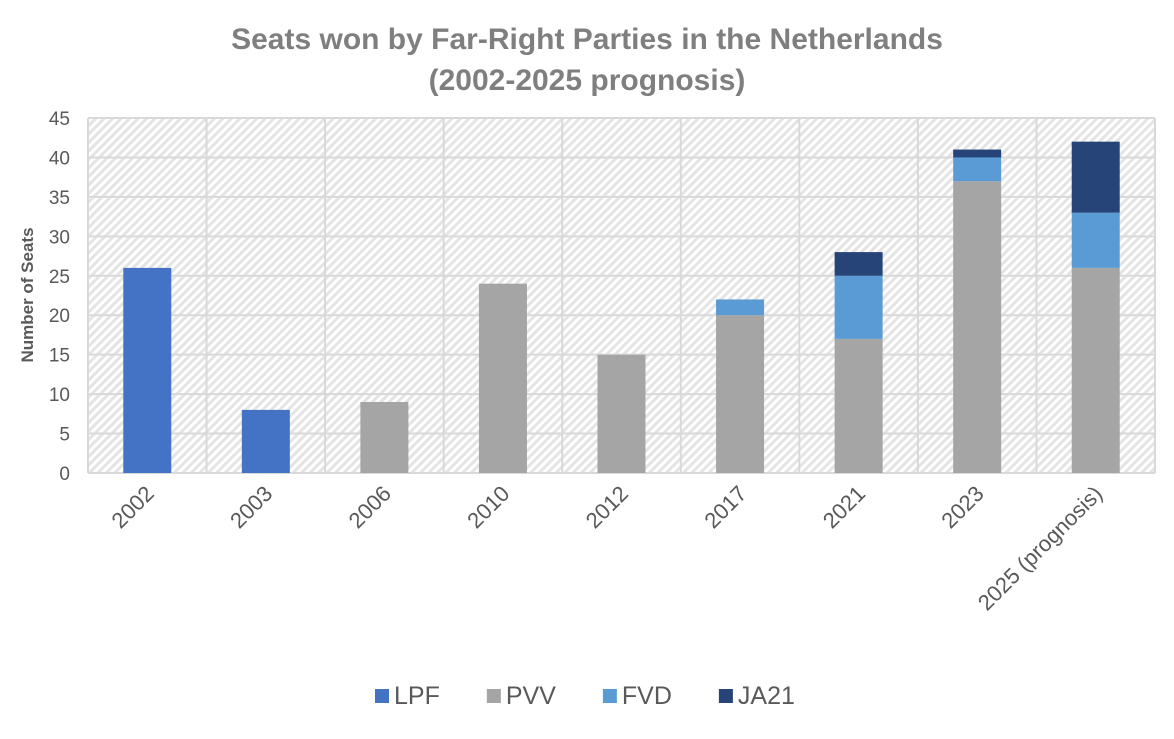 The height and width of the screenshot is (739, 1174). Describe the element at coordinates (1095, 240) in the screenshot. I see `bar-fvd-2025` at that location.